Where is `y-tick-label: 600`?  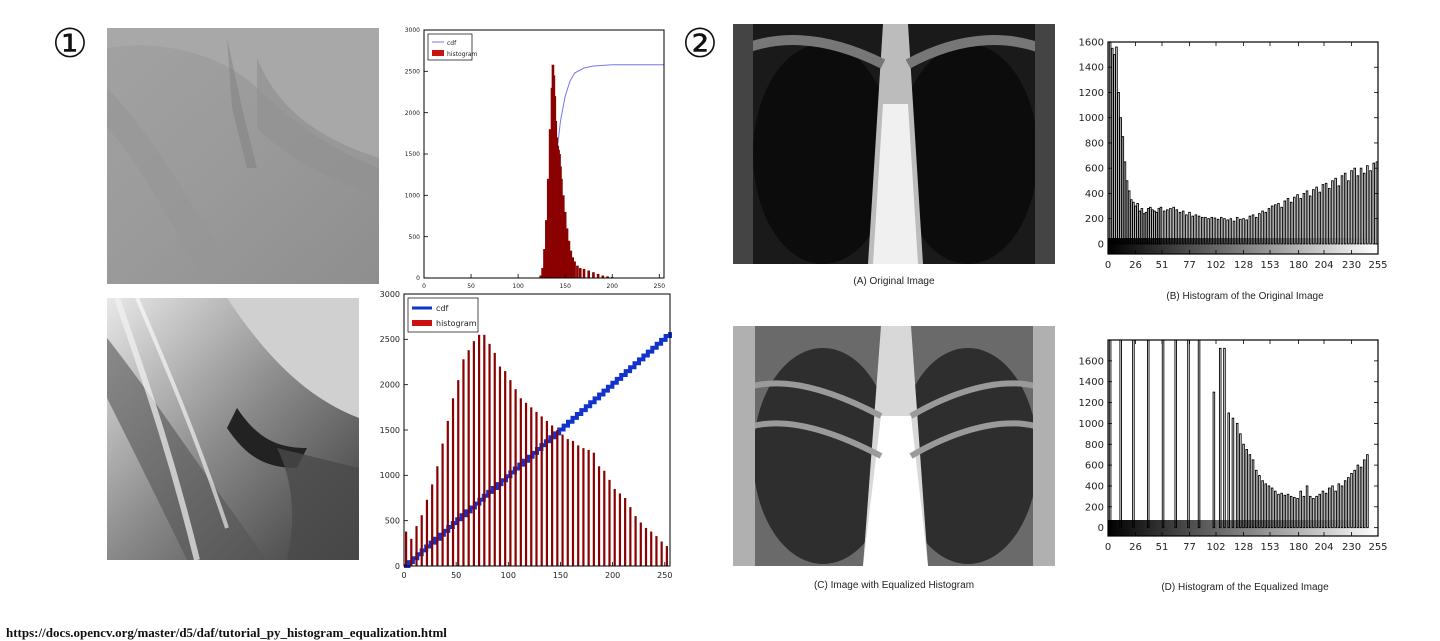 y-tick-label: 600 is located at coordinates (1094, 466).